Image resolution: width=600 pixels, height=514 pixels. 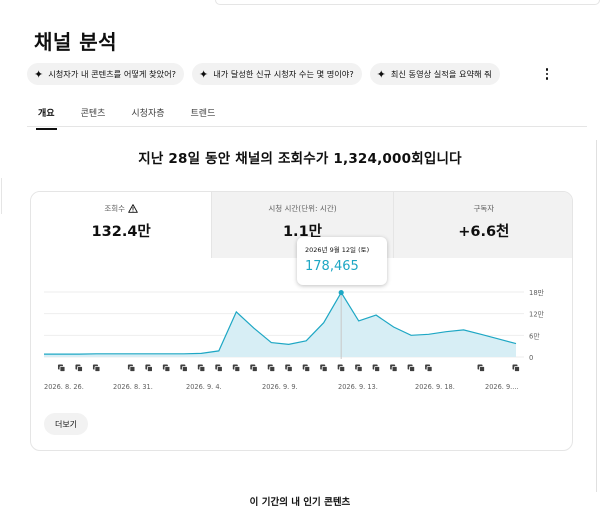 What do you see at coordinates (536, 314) in the screenshot?
I see `y-tick-label: 12만` at bounding box center [536, 314].